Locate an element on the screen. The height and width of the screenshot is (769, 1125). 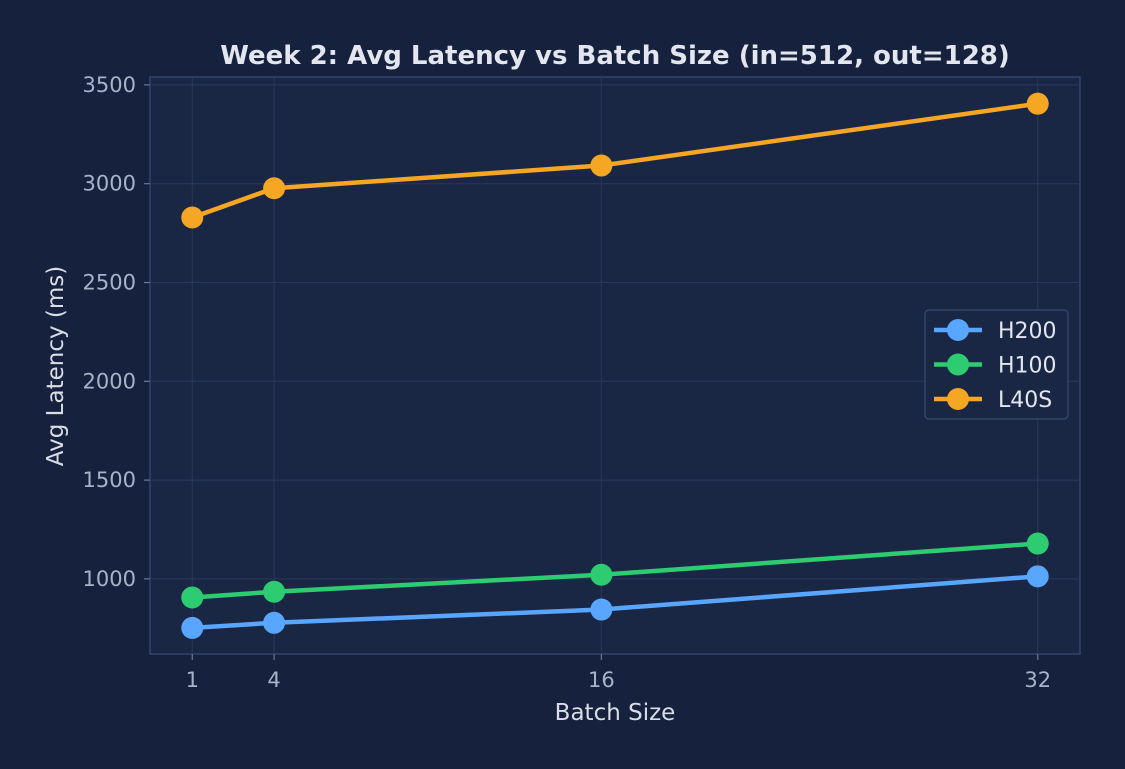
y-tick-label: 3000 is located at coordinates (109, 184).